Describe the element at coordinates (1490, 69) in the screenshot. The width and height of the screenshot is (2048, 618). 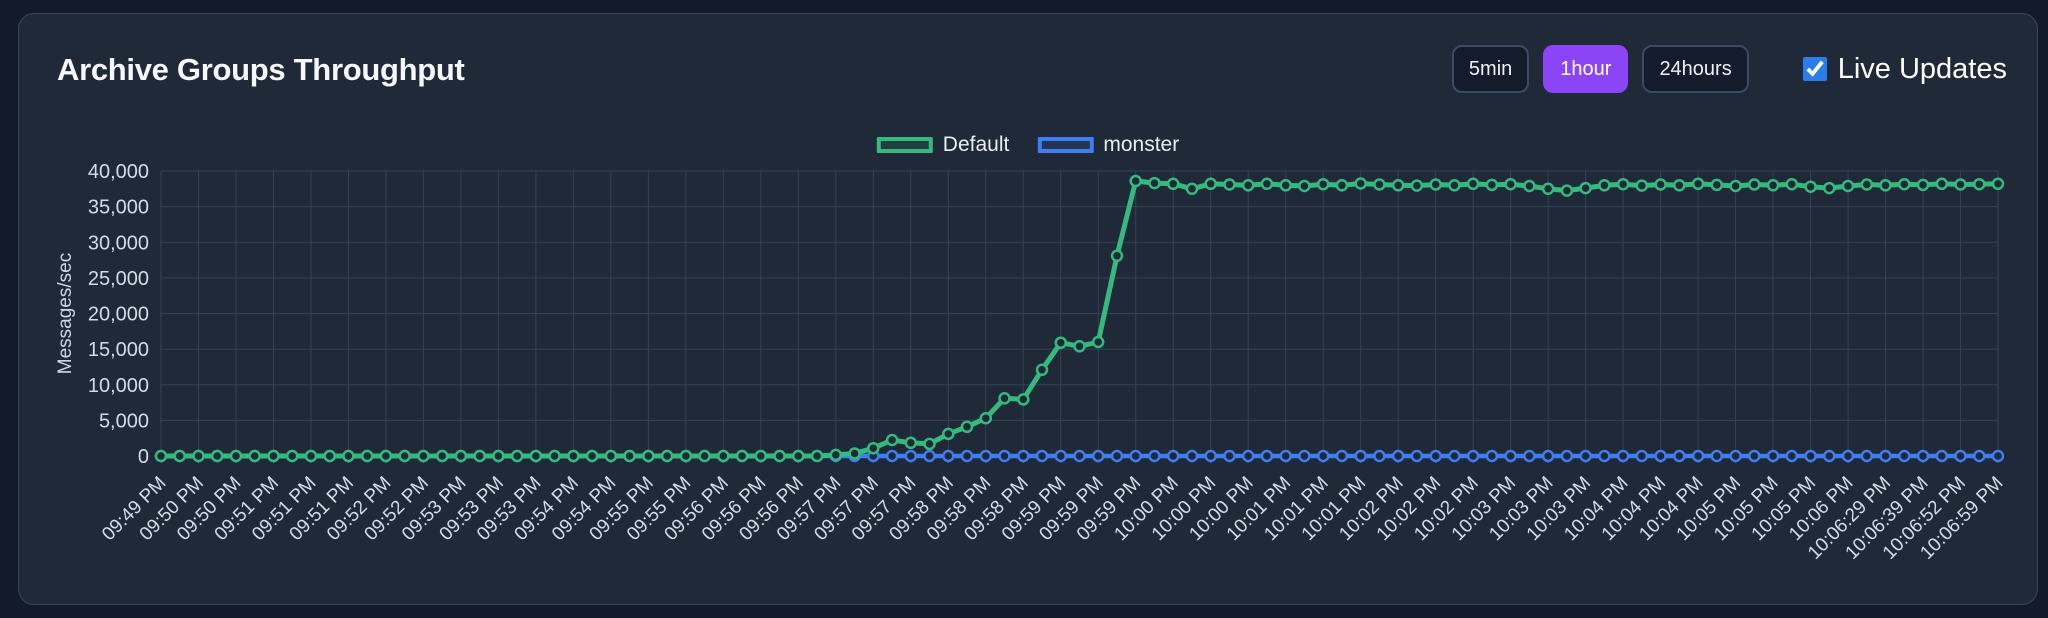
I see `range-button-5min: 5min` at that location.